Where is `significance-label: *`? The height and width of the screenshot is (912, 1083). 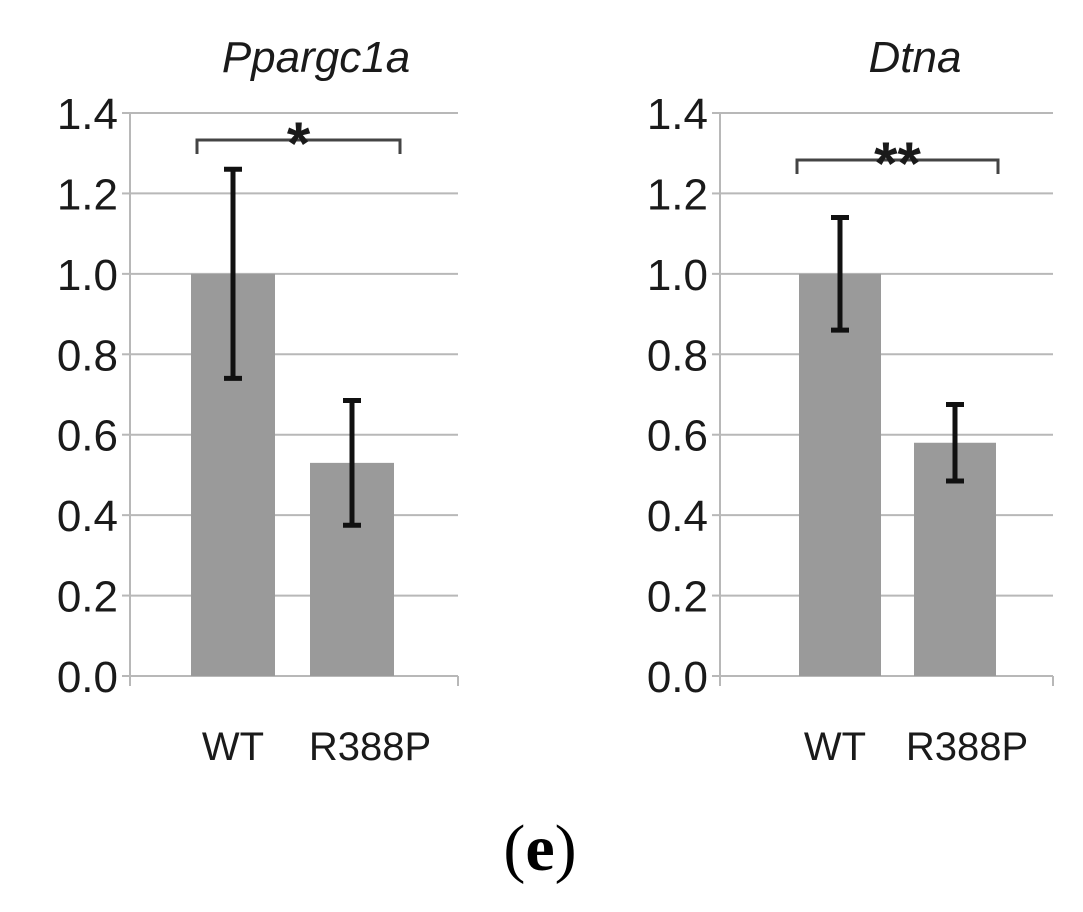 significance-label: * is located at coordinates (299, 143).